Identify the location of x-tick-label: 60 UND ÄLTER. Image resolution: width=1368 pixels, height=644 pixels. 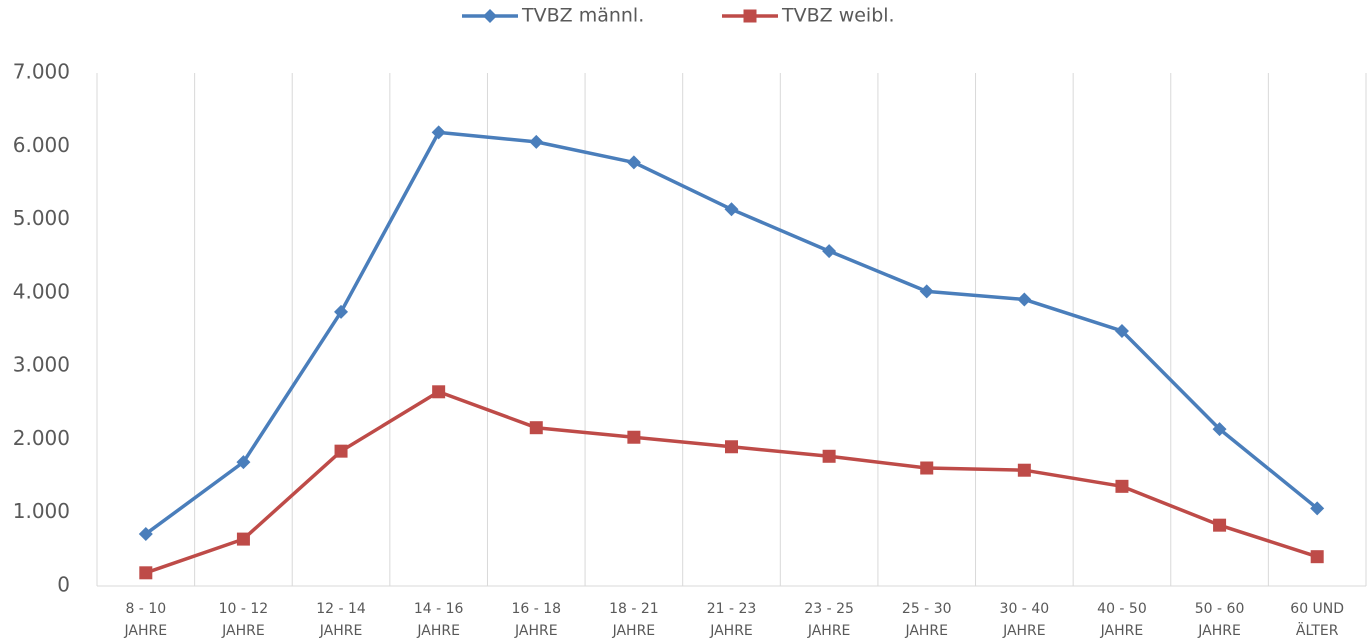
(1317, 620).